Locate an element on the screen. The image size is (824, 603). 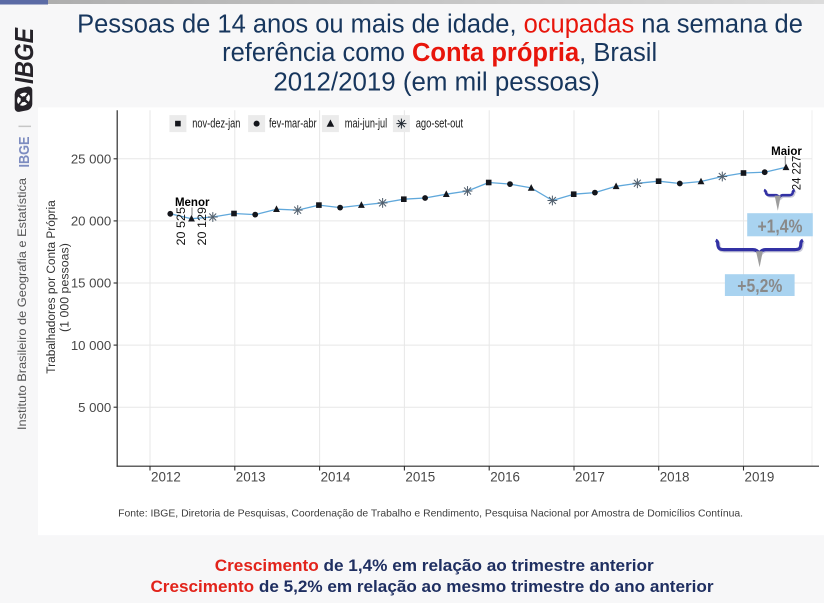
svg-text: fev-mar-abr is located at coordinates (293, 123).